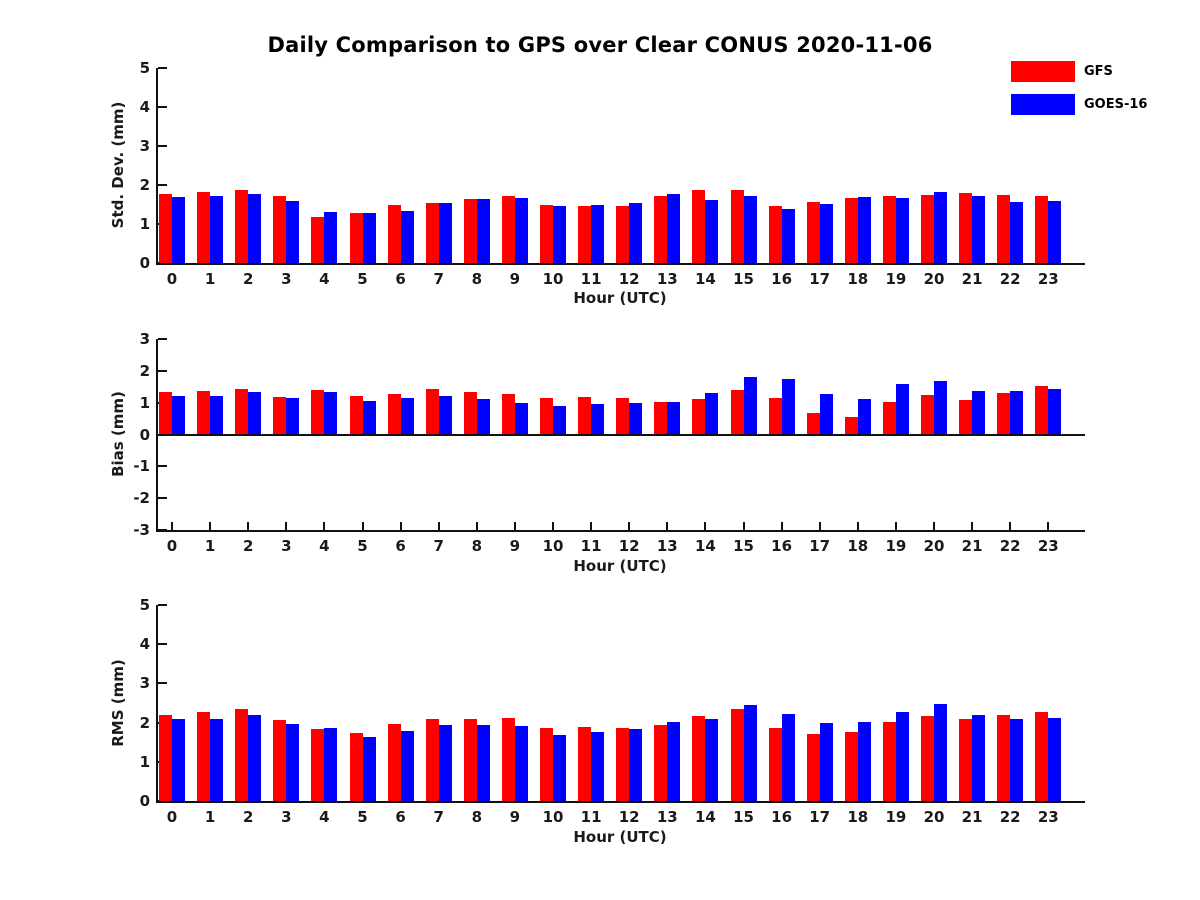 This screenshot has height=900, width=1200. What do you see at coordinates (1098, 71) in the screenshot?
I see `gfs-legend-label: GFS` at bounding box center [1098, 71].